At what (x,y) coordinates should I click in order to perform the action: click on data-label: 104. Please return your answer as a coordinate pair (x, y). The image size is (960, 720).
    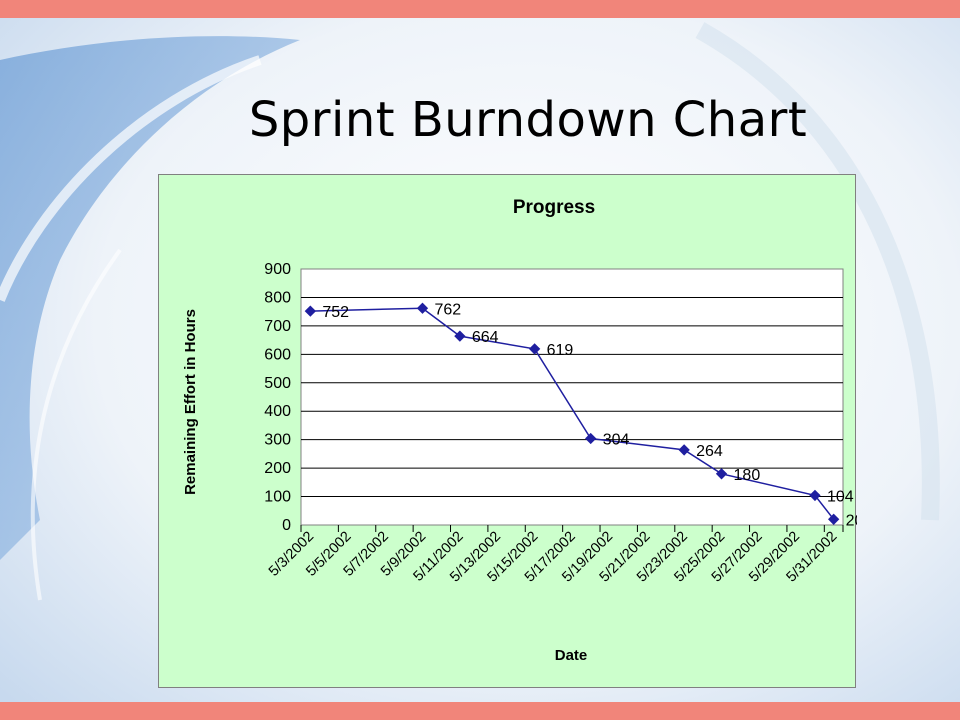
    Looking at the image, I should click on (840, 496).